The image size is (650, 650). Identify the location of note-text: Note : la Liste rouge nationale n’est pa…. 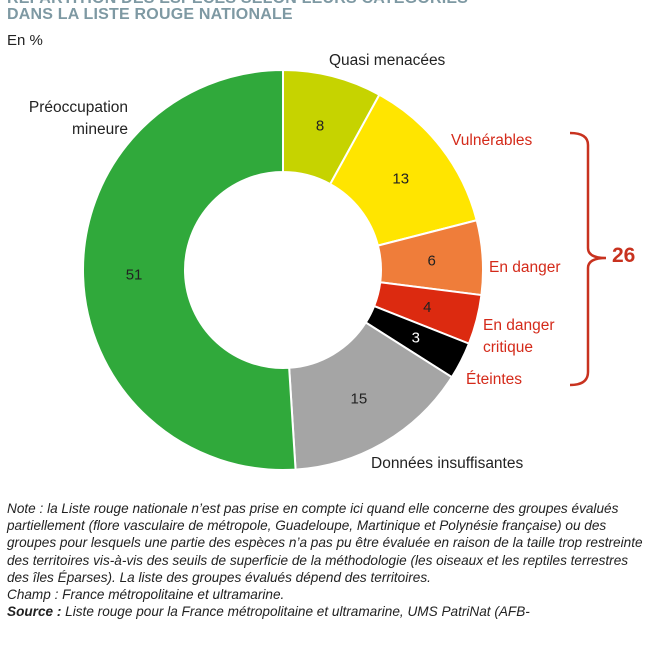
(327, 543).